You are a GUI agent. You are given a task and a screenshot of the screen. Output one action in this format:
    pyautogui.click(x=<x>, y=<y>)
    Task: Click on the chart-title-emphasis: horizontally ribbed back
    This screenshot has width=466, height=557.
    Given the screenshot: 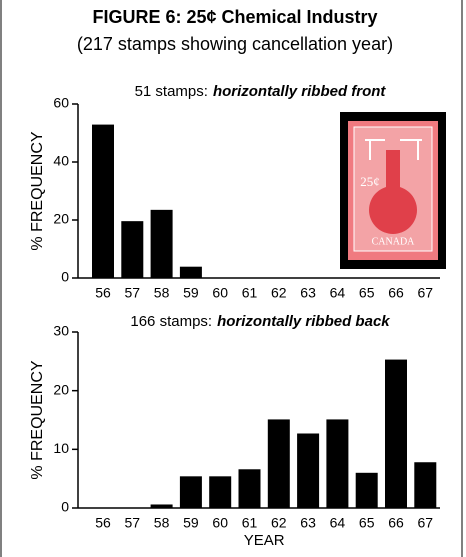 What is the action you would take?
    pyautogui.click(x=303, y=321)
    